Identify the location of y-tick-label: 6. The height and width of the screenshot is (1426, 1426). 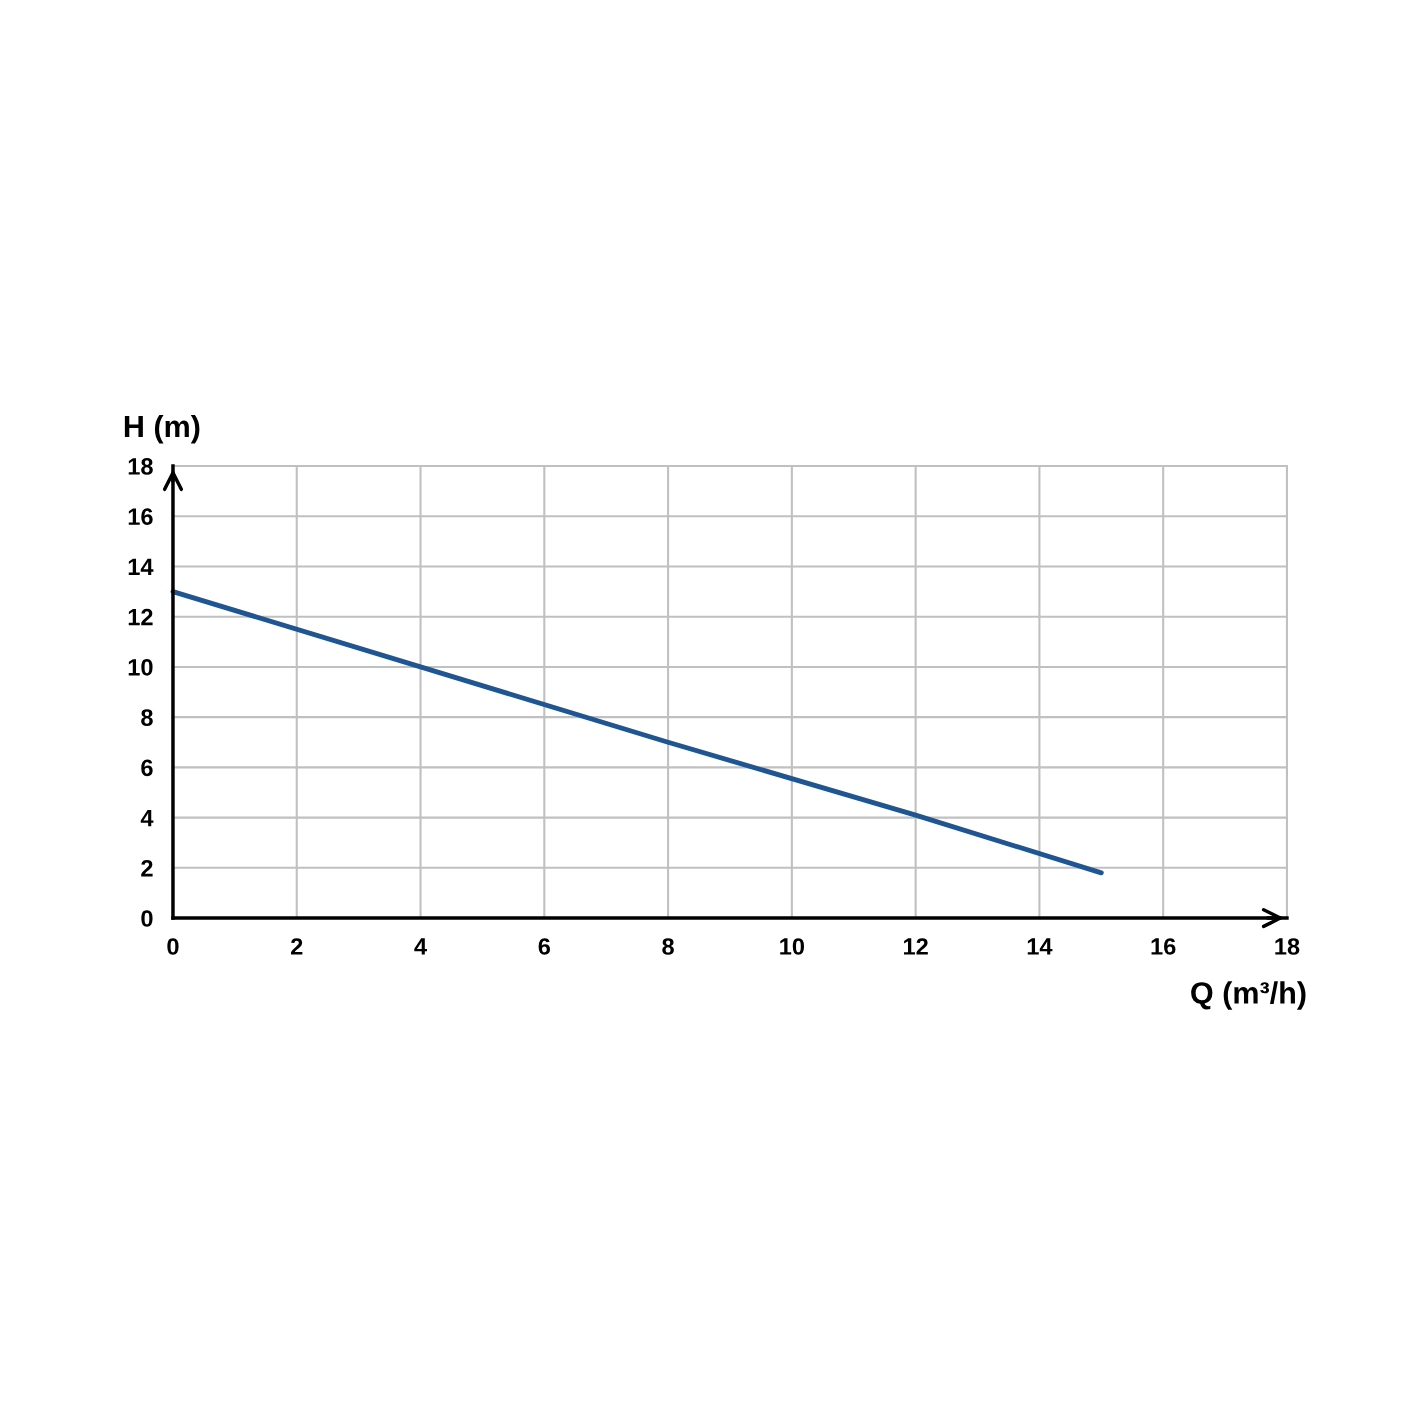
(147, 768).